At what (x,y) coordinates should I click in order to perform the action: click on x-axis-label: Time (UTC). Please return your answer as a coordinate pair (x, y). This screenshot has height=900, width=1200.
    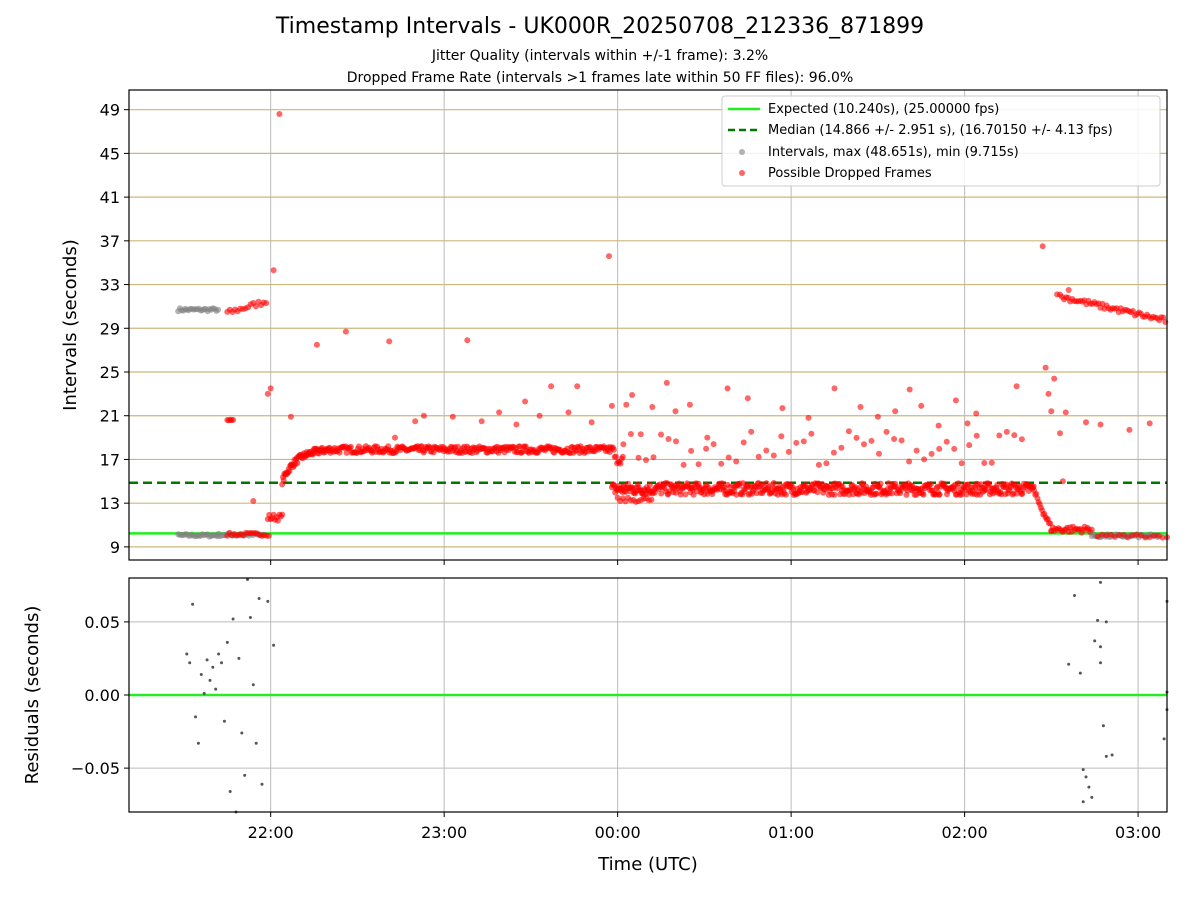
    Looking at the image, I should click on (647, 864).